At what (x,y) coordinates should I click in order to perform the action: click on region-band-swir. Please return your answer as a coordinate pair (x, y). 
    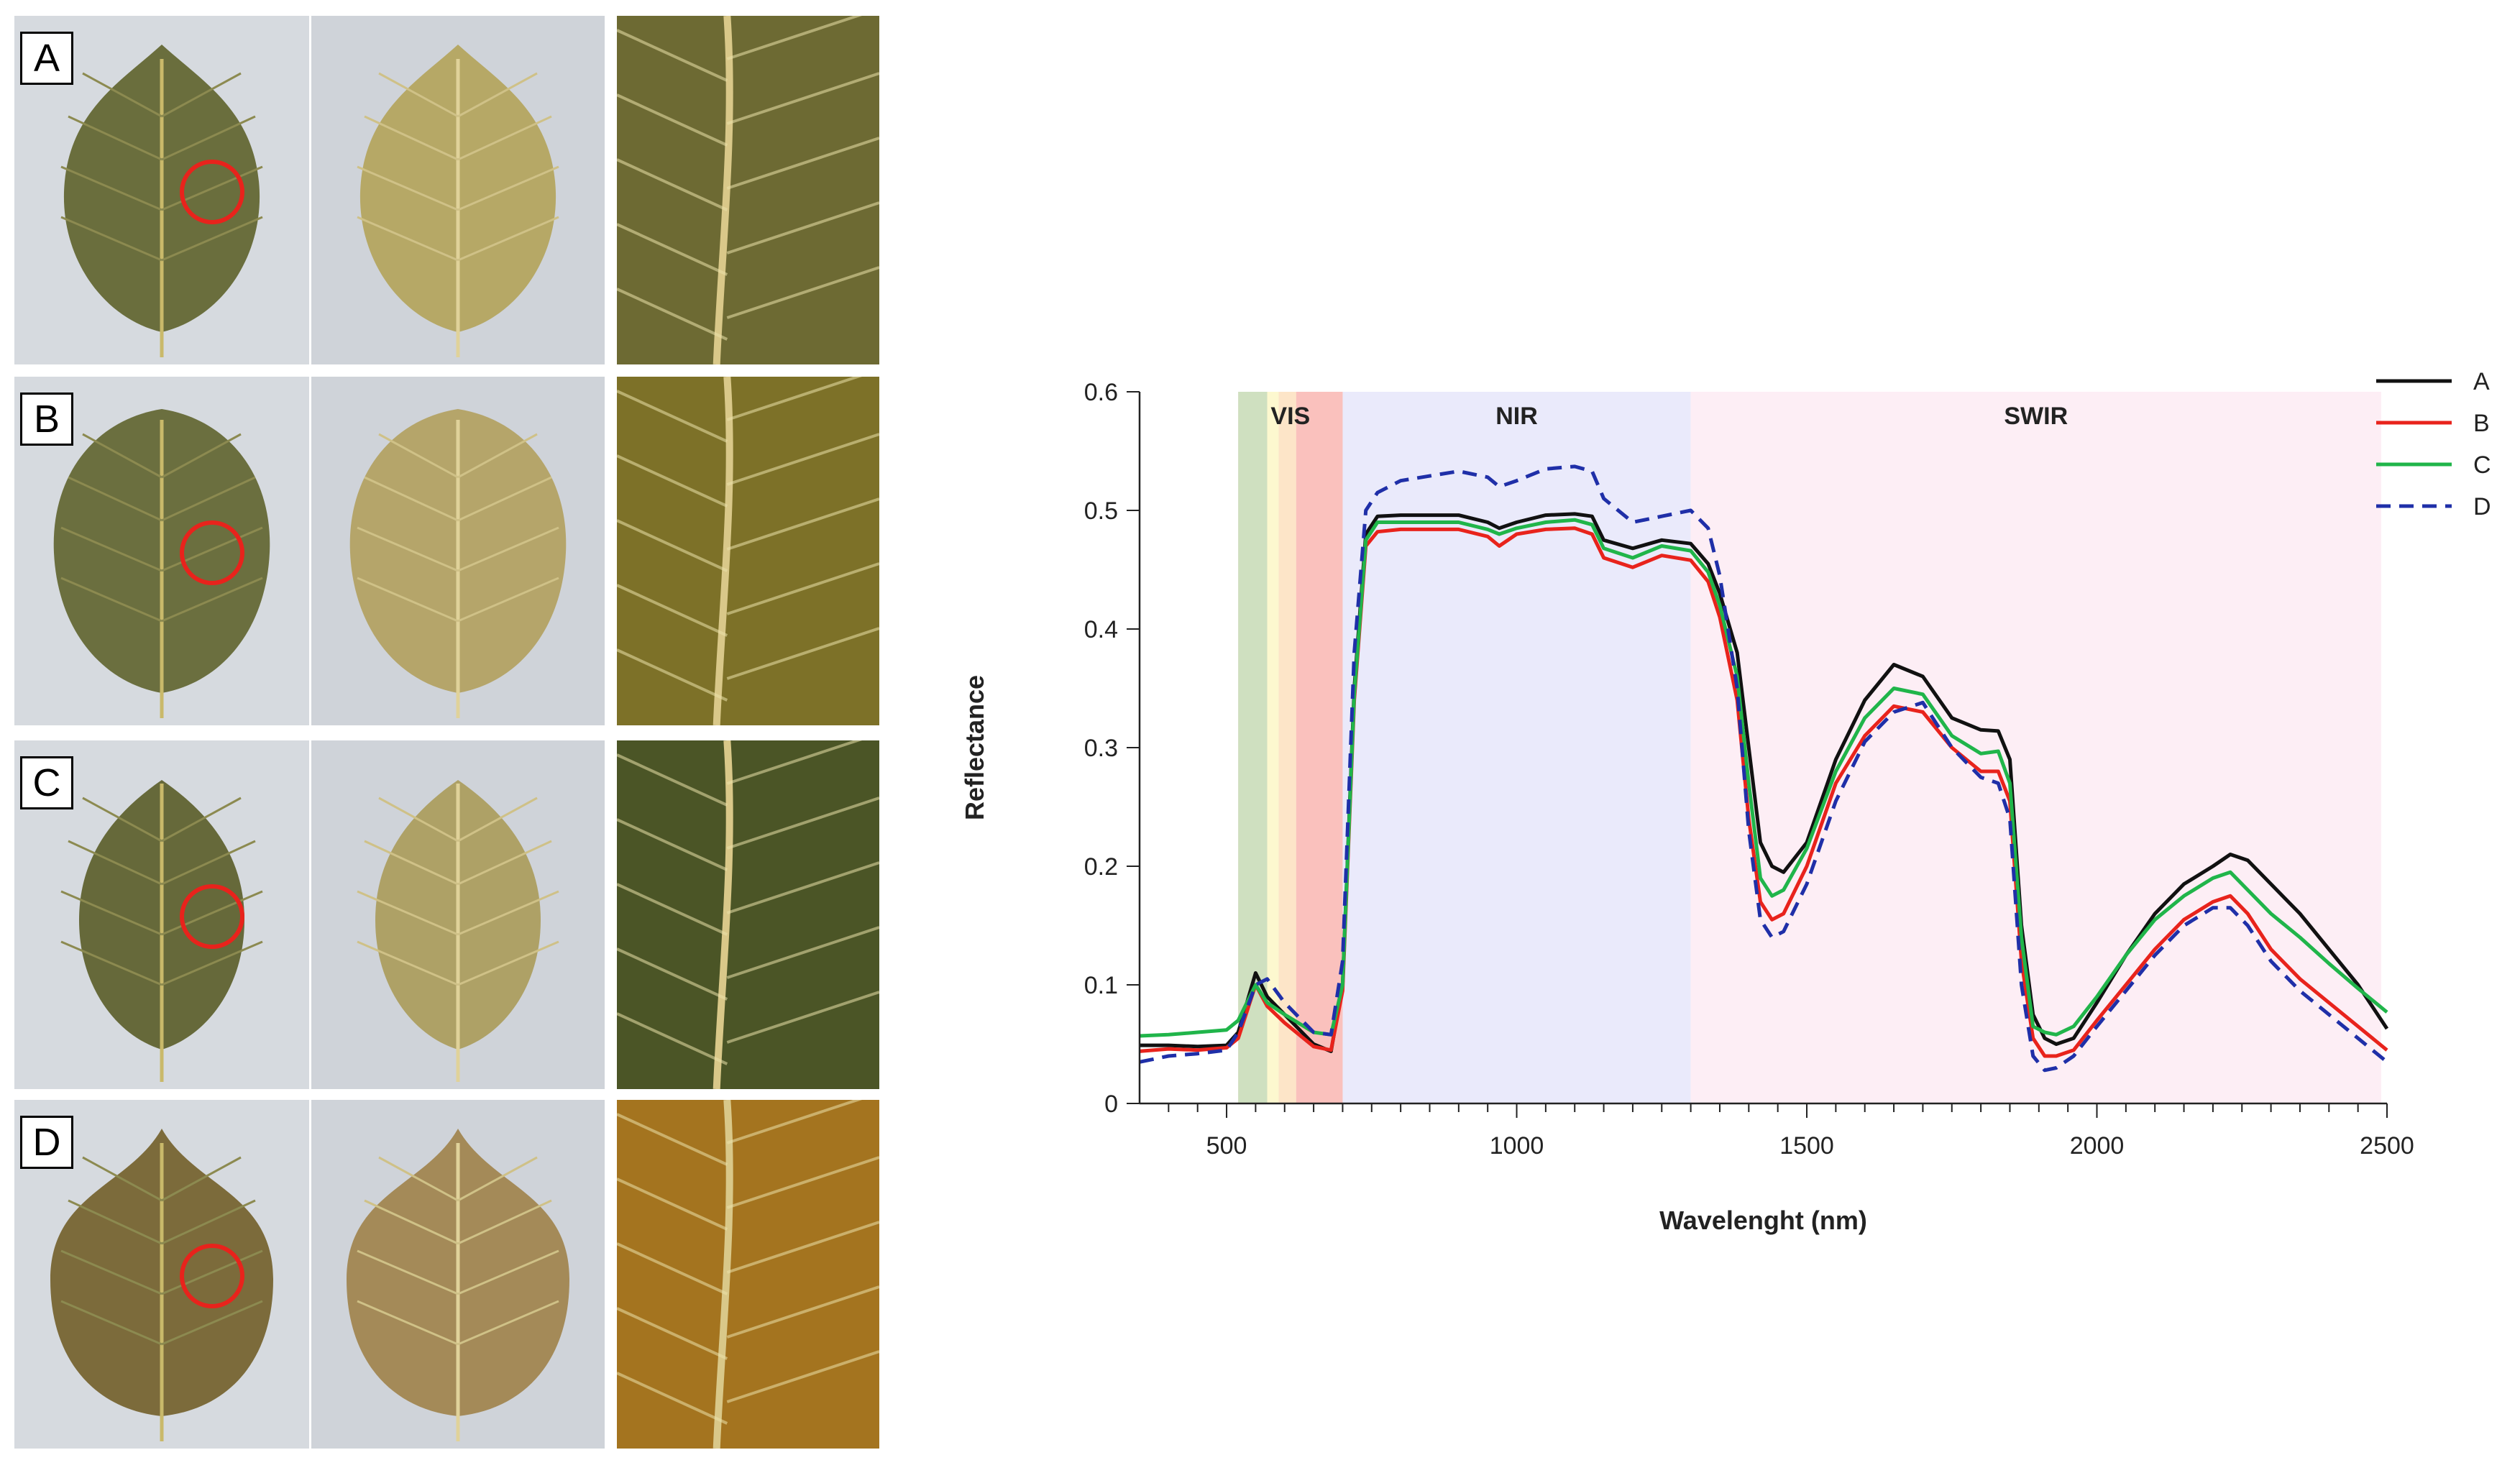
    Looking at the image, I should click on (2035, 747).